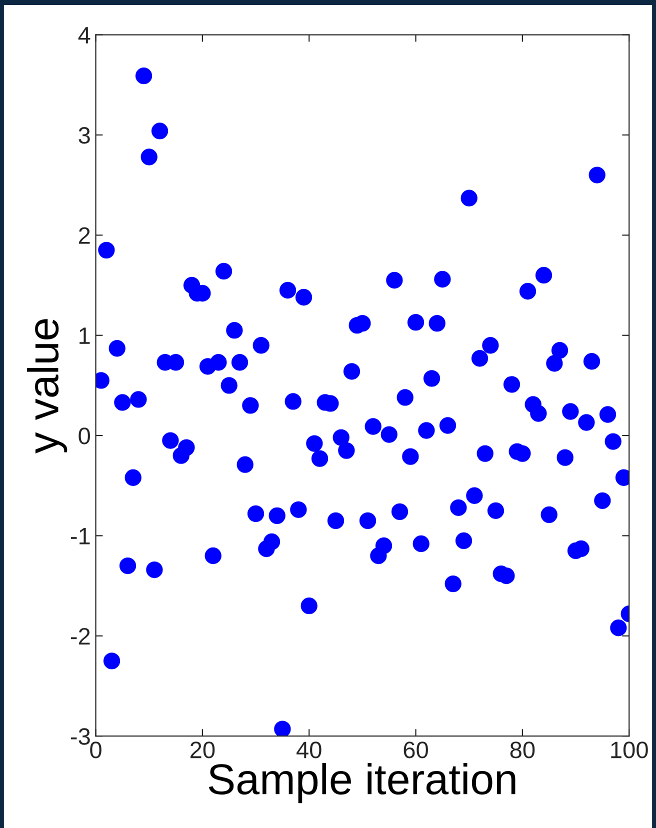 This screenshot has width=656, height=828. What do you see at coordinates (80, 536) in the screenshot?
I see `y-tick-label: -1` at bounding box center [80, 536].